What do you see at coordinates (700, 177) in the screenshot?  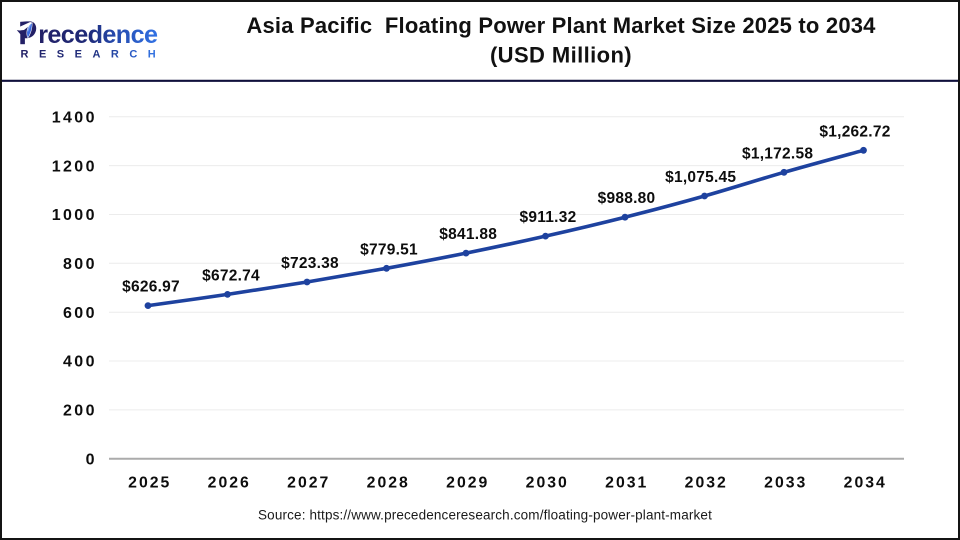 I see `svg-text: $1,075.45` at bounding box center [700, 177].